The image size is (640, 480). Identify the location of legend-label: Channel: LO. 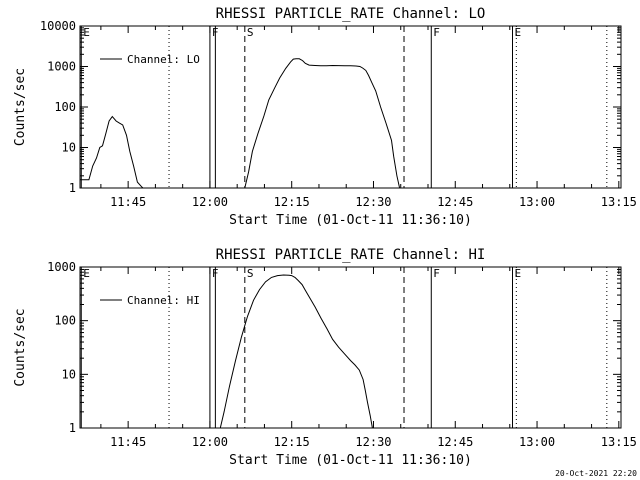
(163, 59).